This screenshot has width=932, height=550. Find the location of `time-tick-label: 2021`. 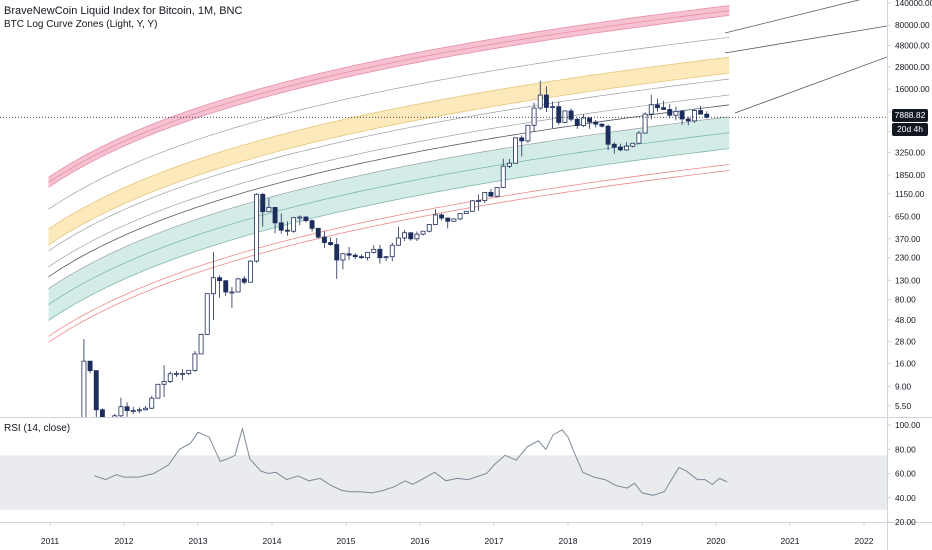

time-tick-label: 2021 is located at coordinates (790, 541).